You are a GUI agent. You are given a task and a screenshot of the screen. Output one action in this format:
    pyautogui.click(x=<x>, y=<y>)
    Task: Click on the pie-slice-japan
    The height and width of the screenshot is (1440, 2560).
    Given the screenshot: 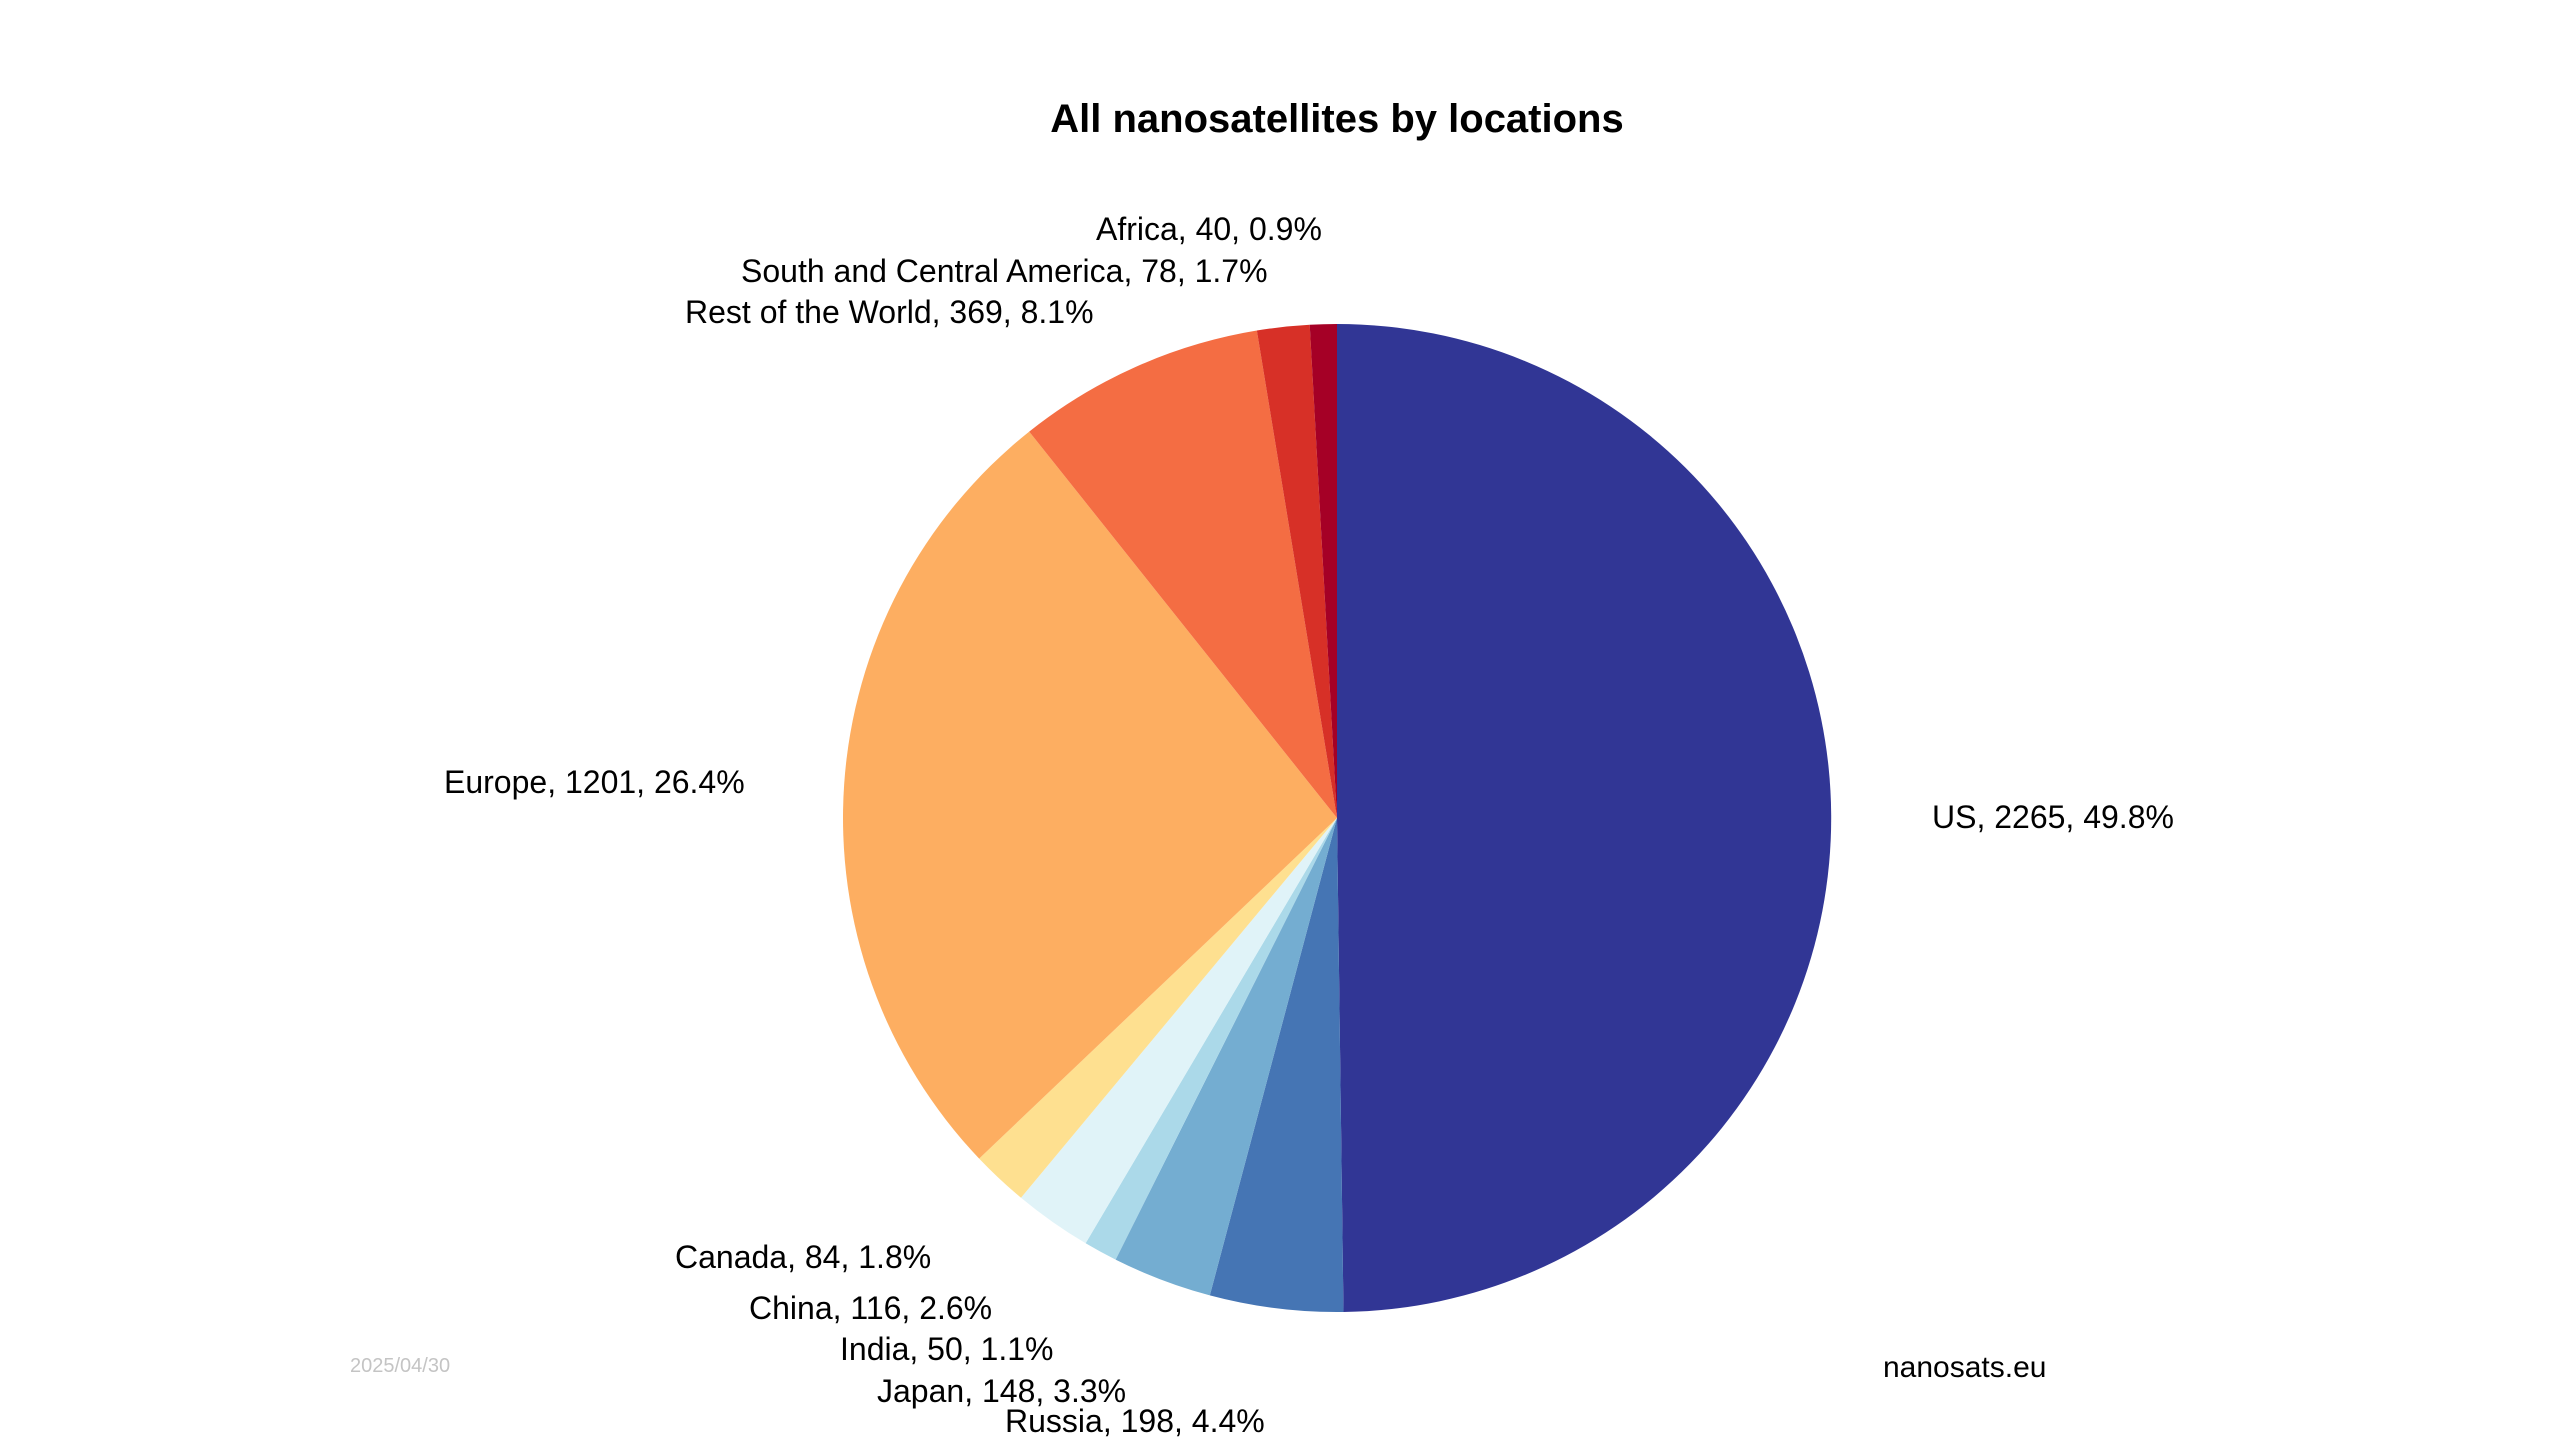 What is the action you would take?
    pyautogui.click(x=1226, y=1057)
    